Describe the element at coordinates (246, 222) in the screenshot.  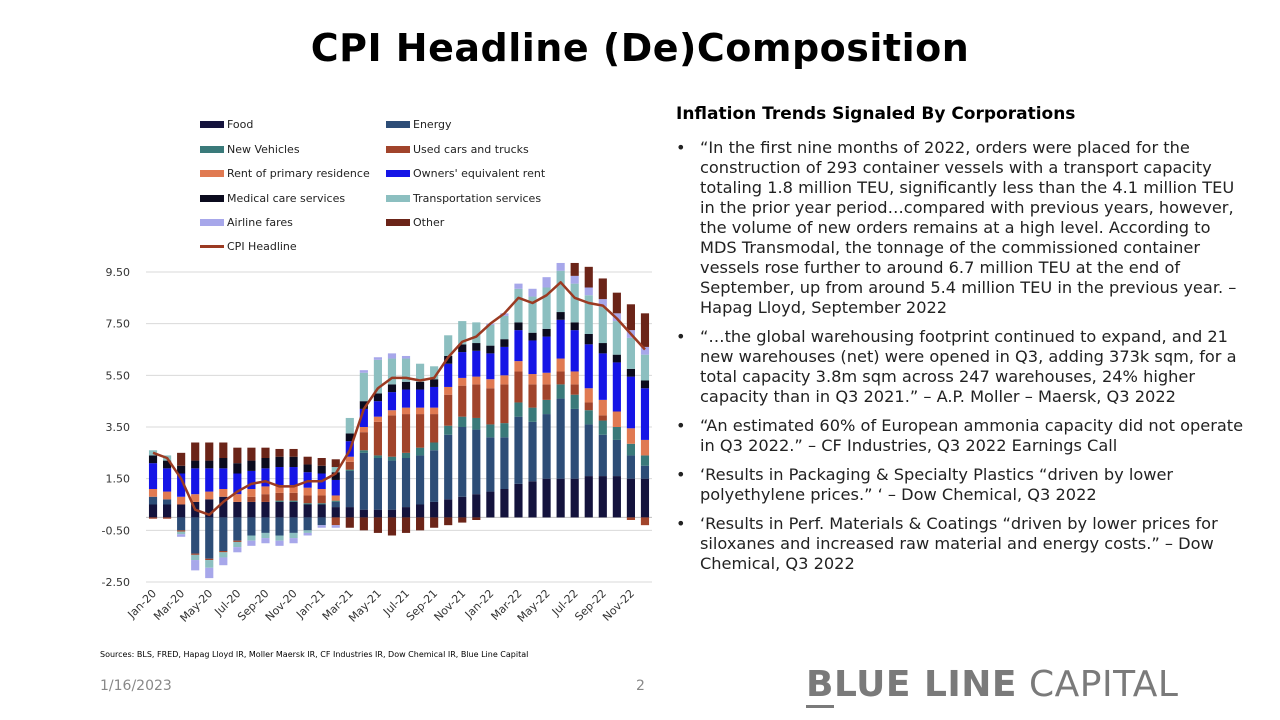
I see `legend-item-airline: Airline fares` at that location.